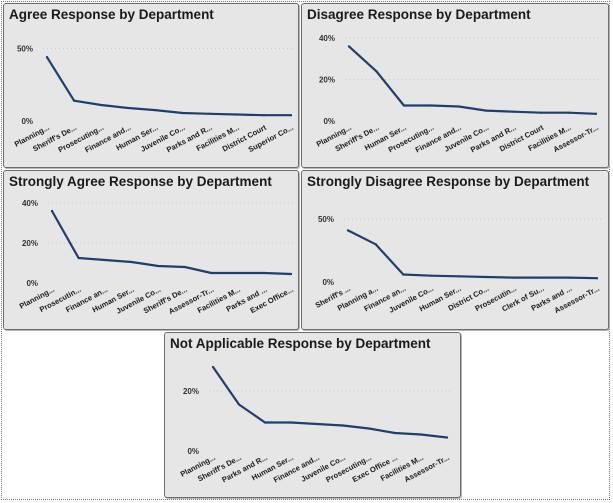 This screenshot has width=613, height=503. I want to click on chart-title: Disagree Response by Department, so click(419, 14).